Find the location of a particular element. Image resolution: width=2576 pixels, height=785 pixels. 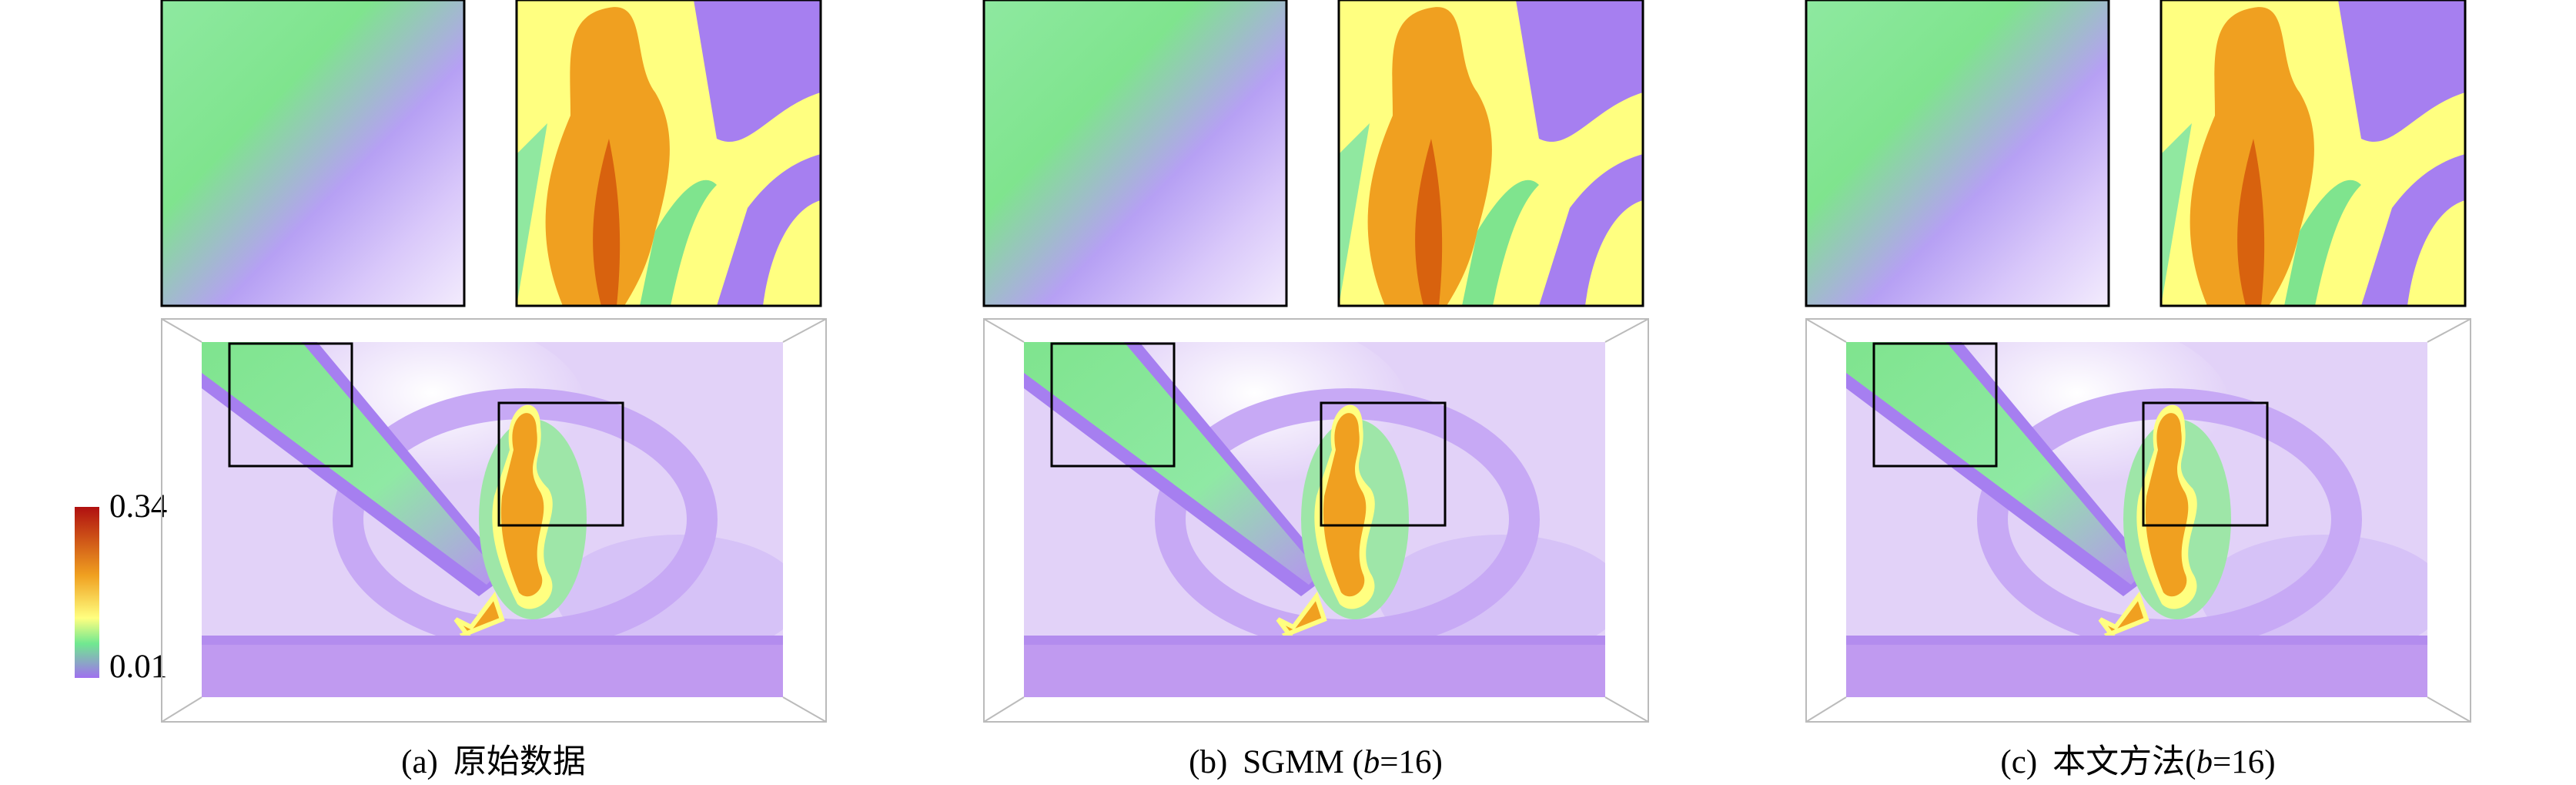

caption-label: (a) is located at coordinates (420, 762).